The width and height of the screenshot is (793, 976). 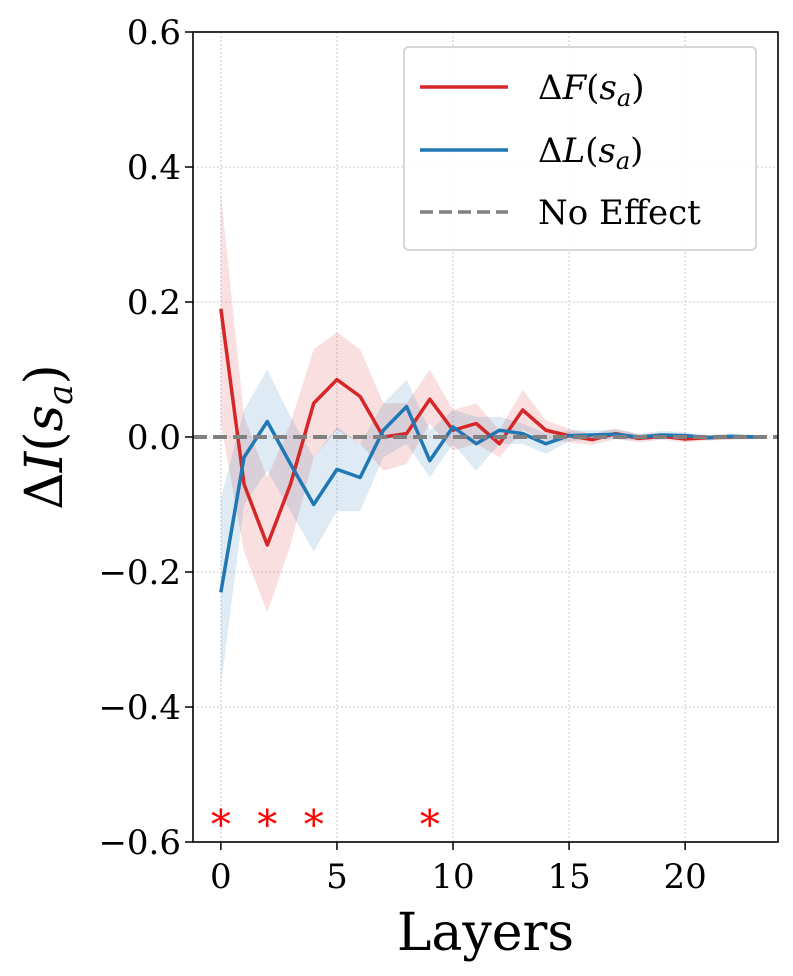 What do you see at coordinates (623, 161) in the screenshot?
I see `legend-delta-l-sub: a` at bounding box center [623, 161].